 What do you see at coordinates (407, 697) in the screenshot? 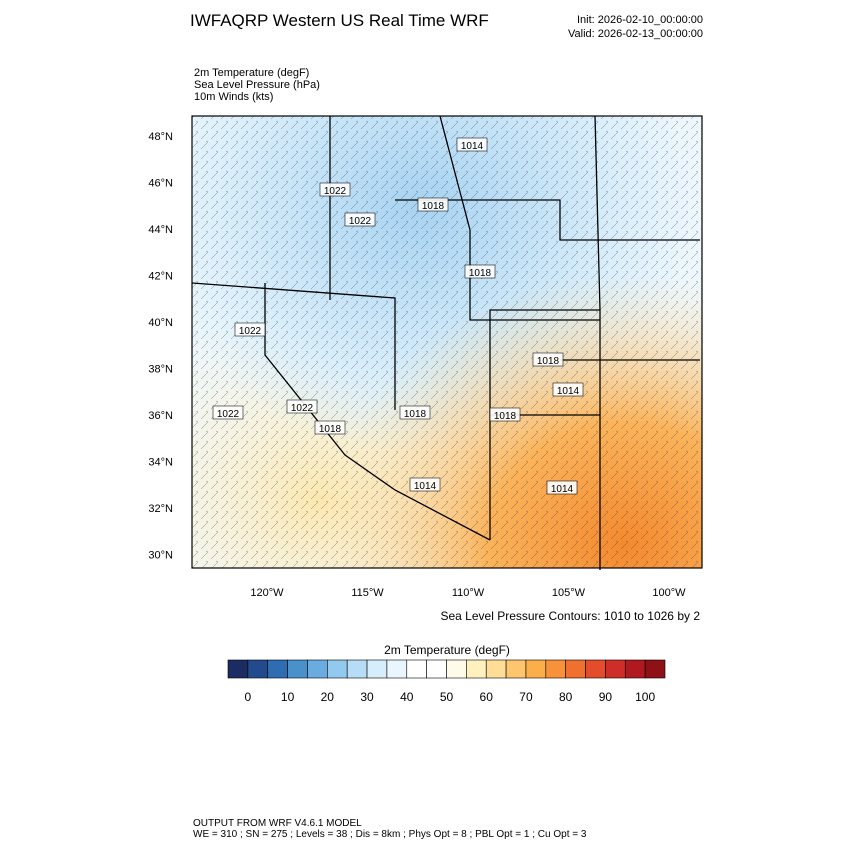
I see `colorbar-tick: 40` at bounding box center [407, 697].